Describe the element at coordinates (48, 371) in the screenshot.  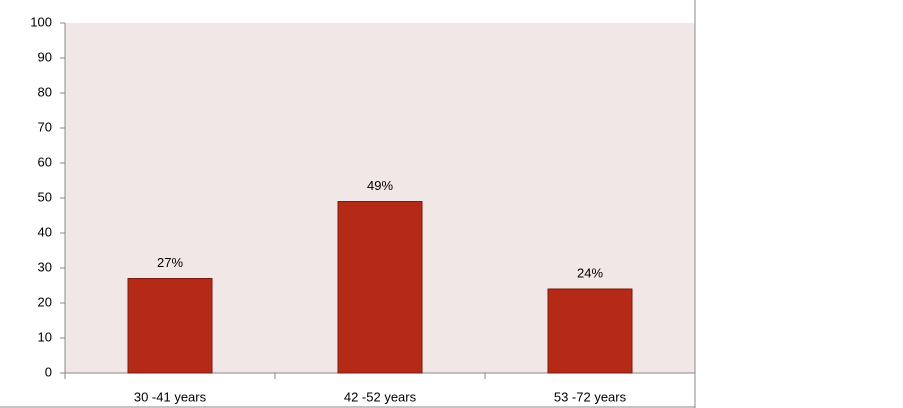
I see `y-tick-label: 0` at that location.